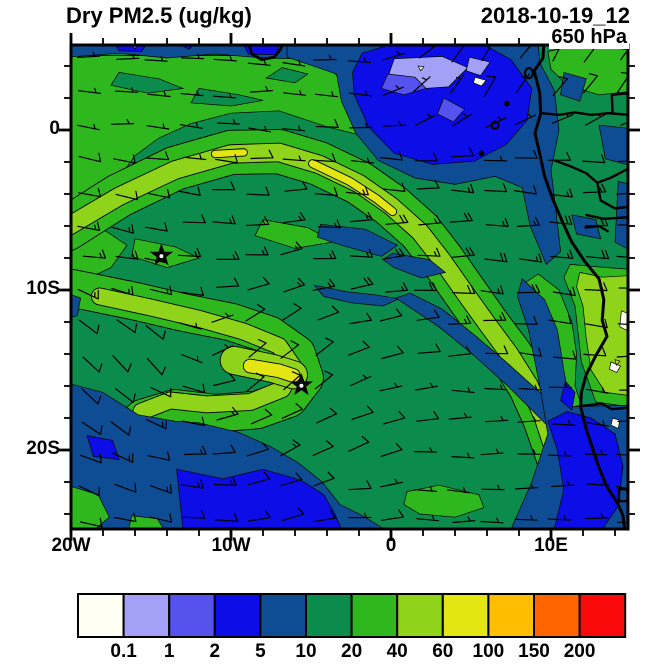  I want to click on colorbar-tick-label: 200, so click(579, 651).